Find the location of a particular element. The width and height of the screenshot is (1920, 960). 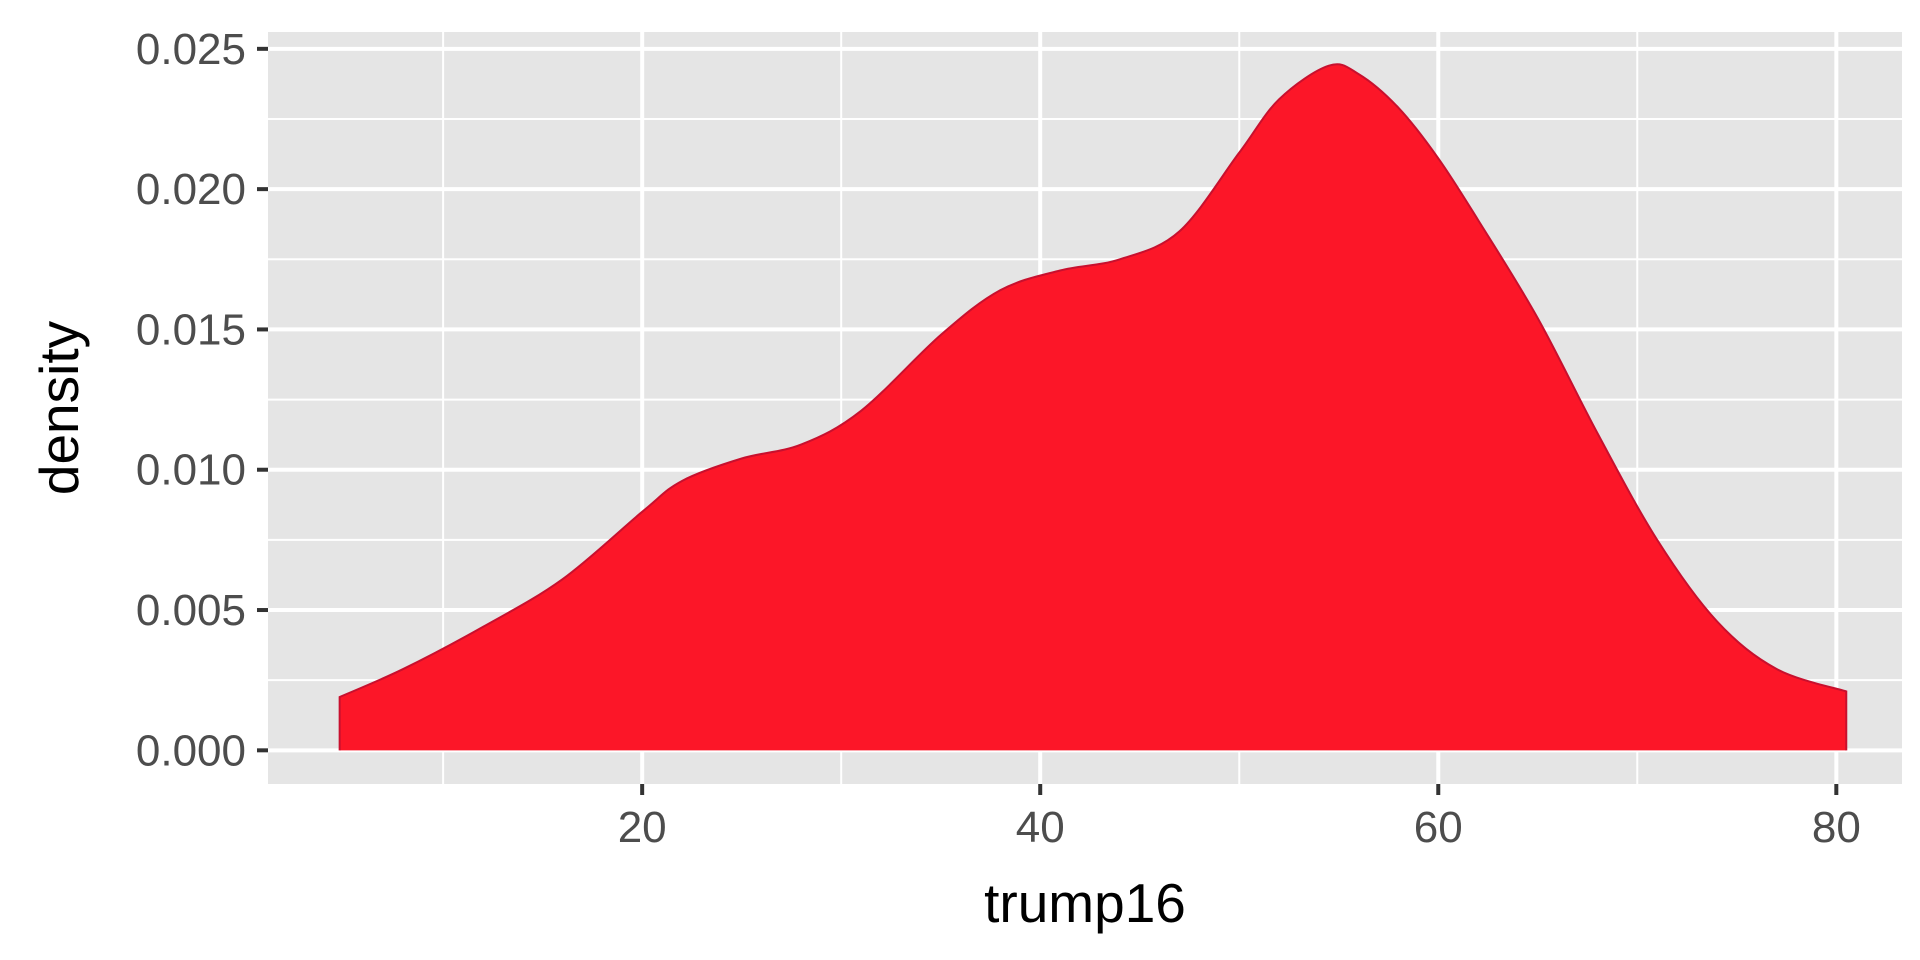

y-axis-title: density is located at coordinates (59, 407).